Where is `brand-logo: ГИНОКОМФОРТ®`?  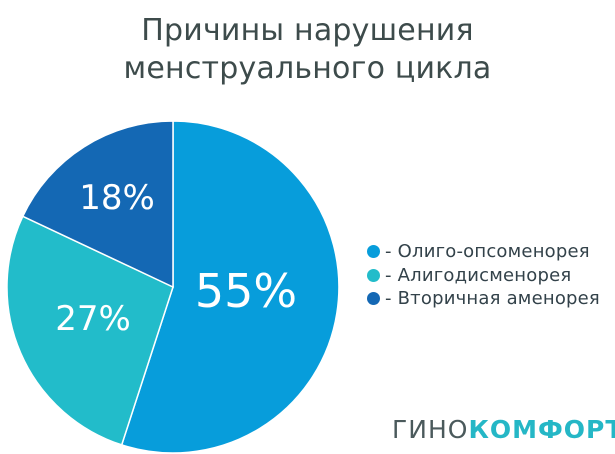 brand-logo: ГИНОКОМФОРТ® is located at coordinates (503, 429).